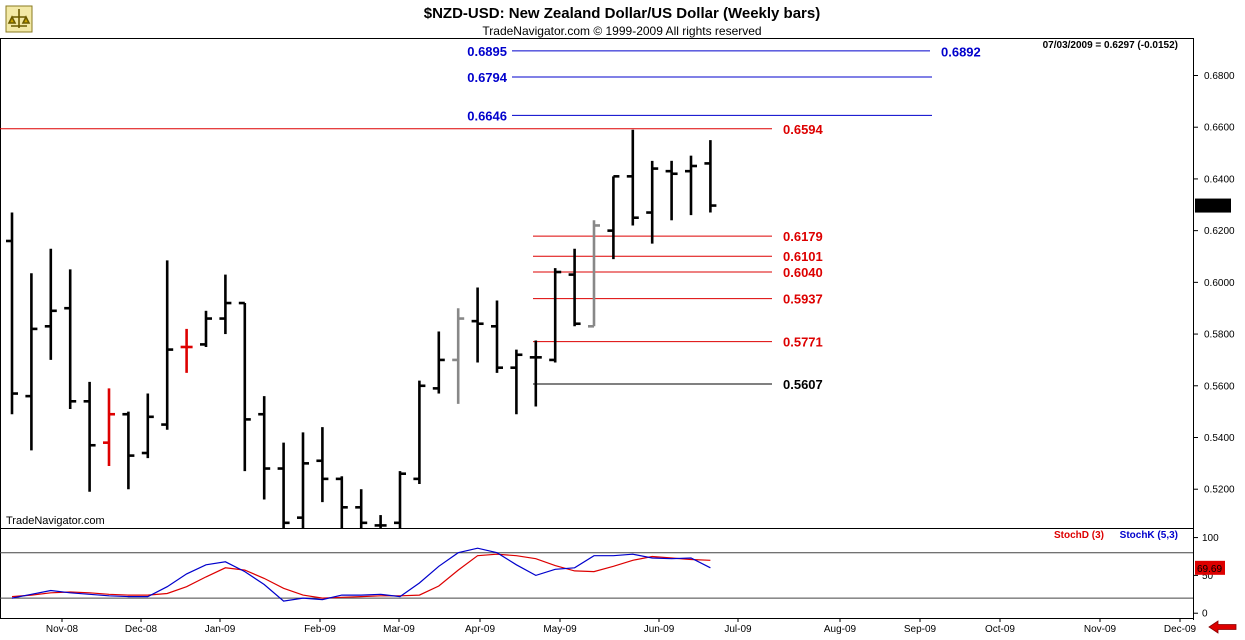 The image size is (1245, 640). What do you see at coordinates (1205, 614) in the screenshot?
I see `stochastic-tick-label: 0` at bounding box center [1205, 614].